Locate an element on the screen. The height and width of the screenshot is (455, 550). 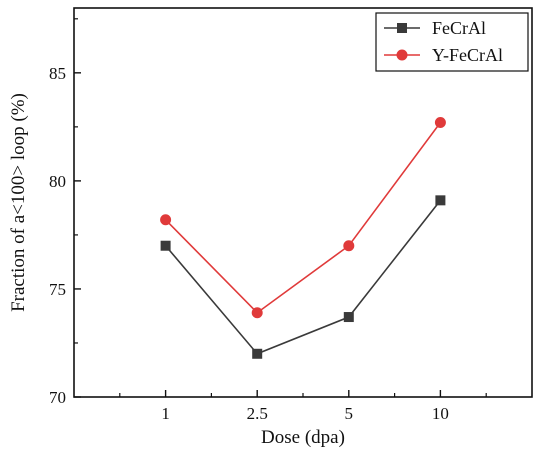
legend: FeCrAl Y-FeCrAl is located at coordinates (452, 42).